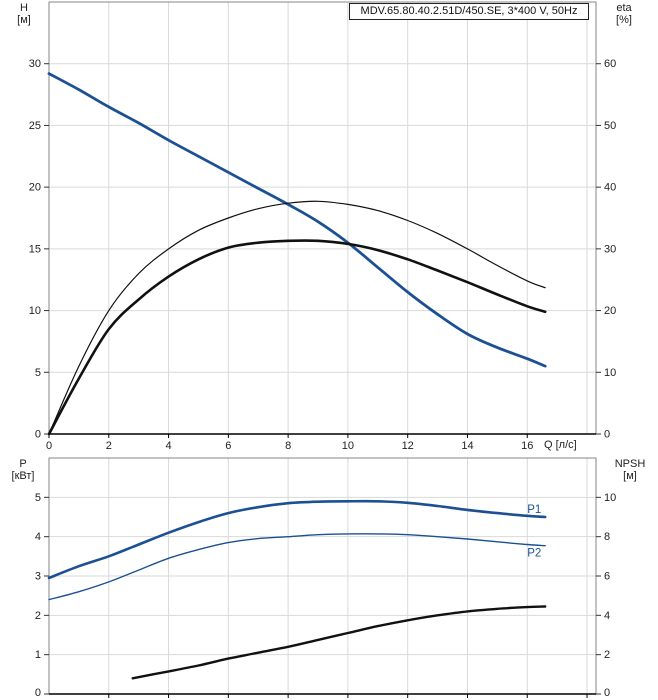 The image size is (658, 700). I want to click on bottom-right-axis-unit: NPSH [м], so click(630, 470).